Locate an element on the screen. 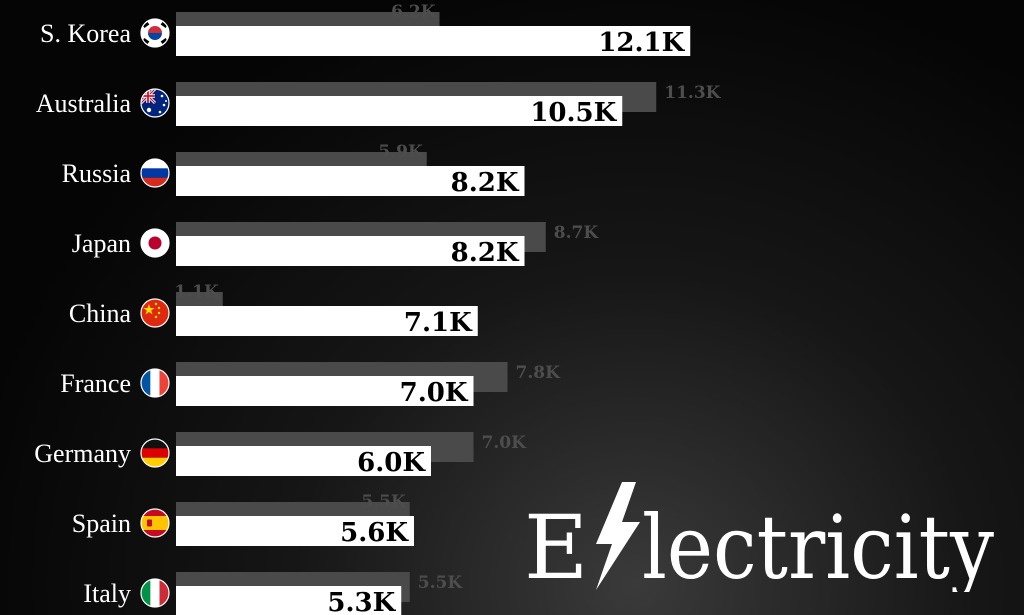 This screenshot has width=1024, height=615. electricity-logo: E lectricity is located at coordinates (759, 537).